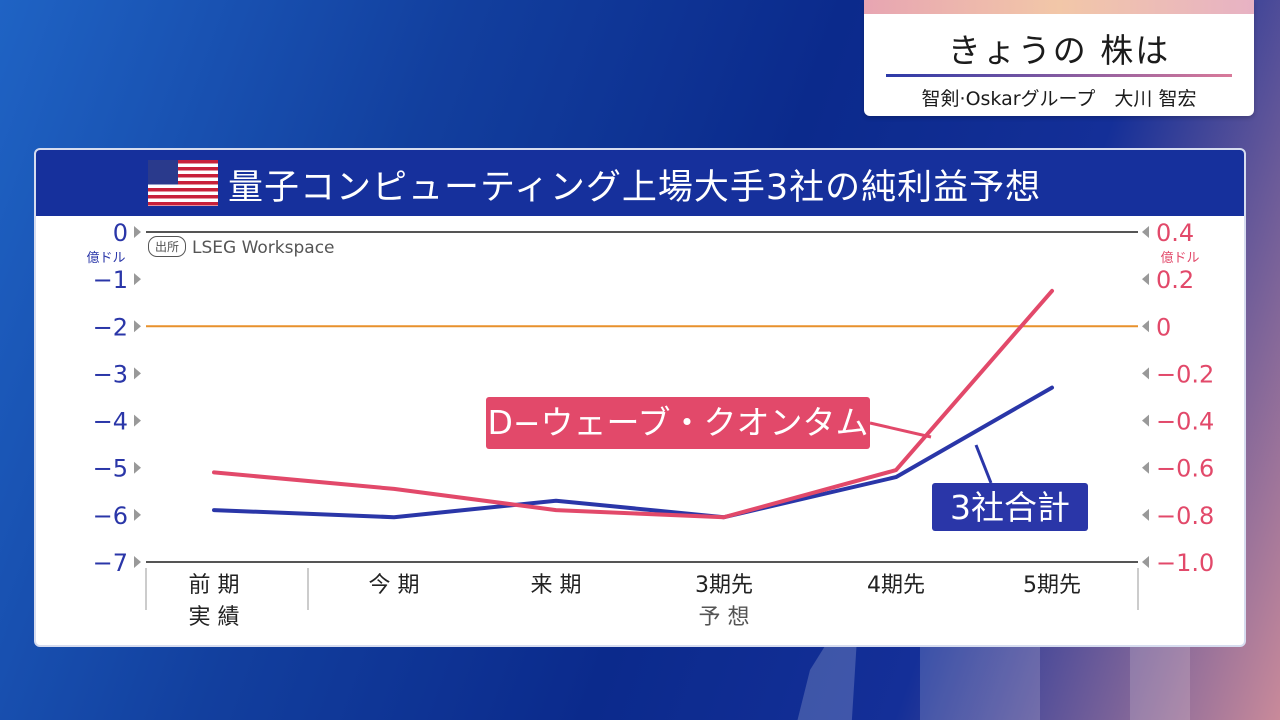 Image resolution: width=1280 pixels, height=720 pixels. Describe the element at coordinates (1163, 327) in the screenshot. I see `right-axis-tick-label: 0` at that location.